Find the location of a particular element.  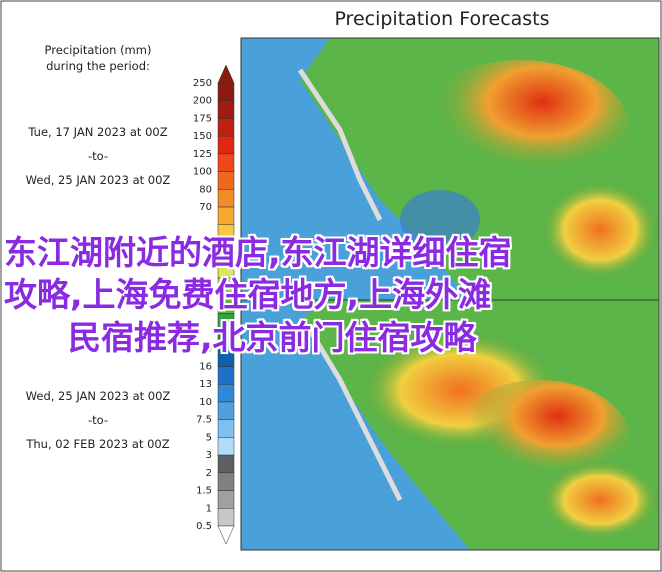

period-text: Tue, 17 JAN 2023 at 00Z is located at coordinates (97, 132).